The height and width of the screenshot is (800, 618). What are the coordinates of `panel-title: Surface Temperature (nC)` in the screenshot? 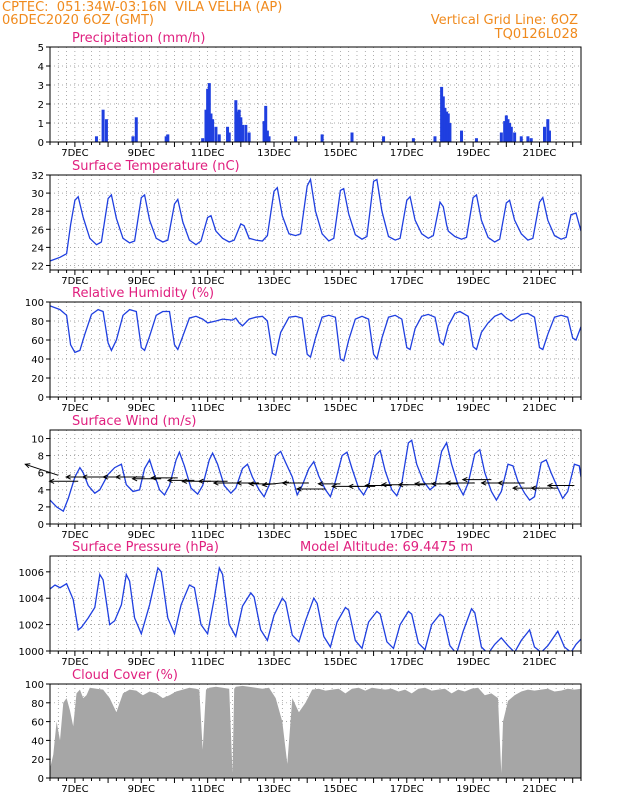 It's located at (156, 166).